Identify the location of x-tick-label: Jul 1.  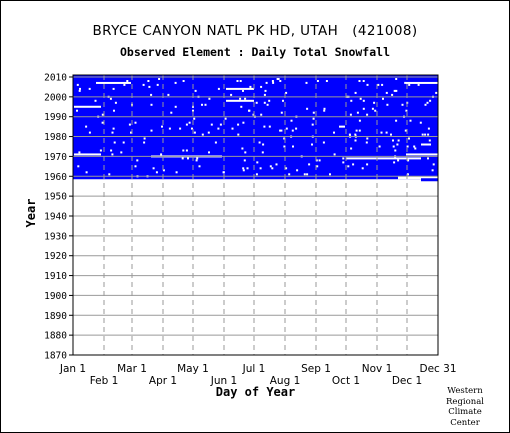
(254, 369).